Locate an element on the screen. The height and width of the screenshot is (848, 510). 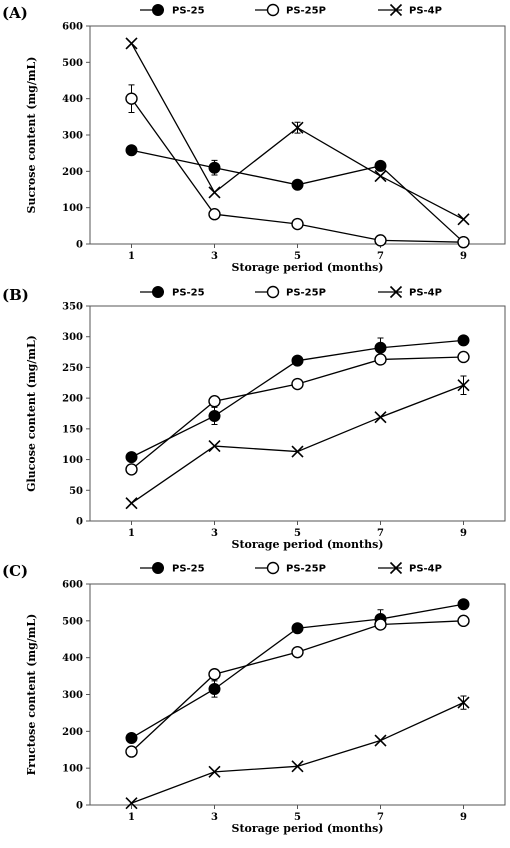
series-line-ps-25p is located at coordinates (297, 686).